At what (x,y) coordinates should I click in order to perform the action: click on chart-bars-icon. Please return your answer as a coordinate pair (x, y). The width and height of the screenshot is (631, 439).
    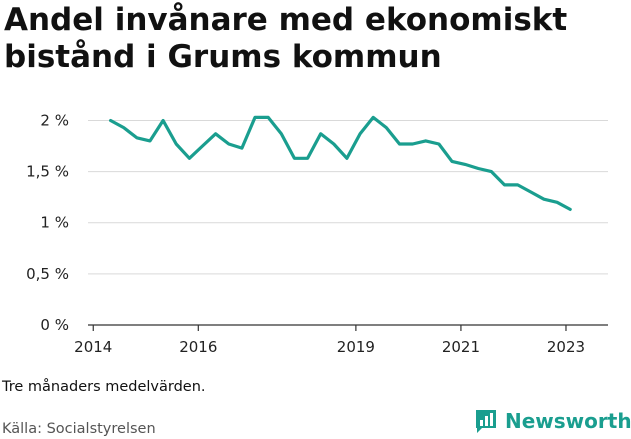
    Looking at the image, I should click on (486, 421).